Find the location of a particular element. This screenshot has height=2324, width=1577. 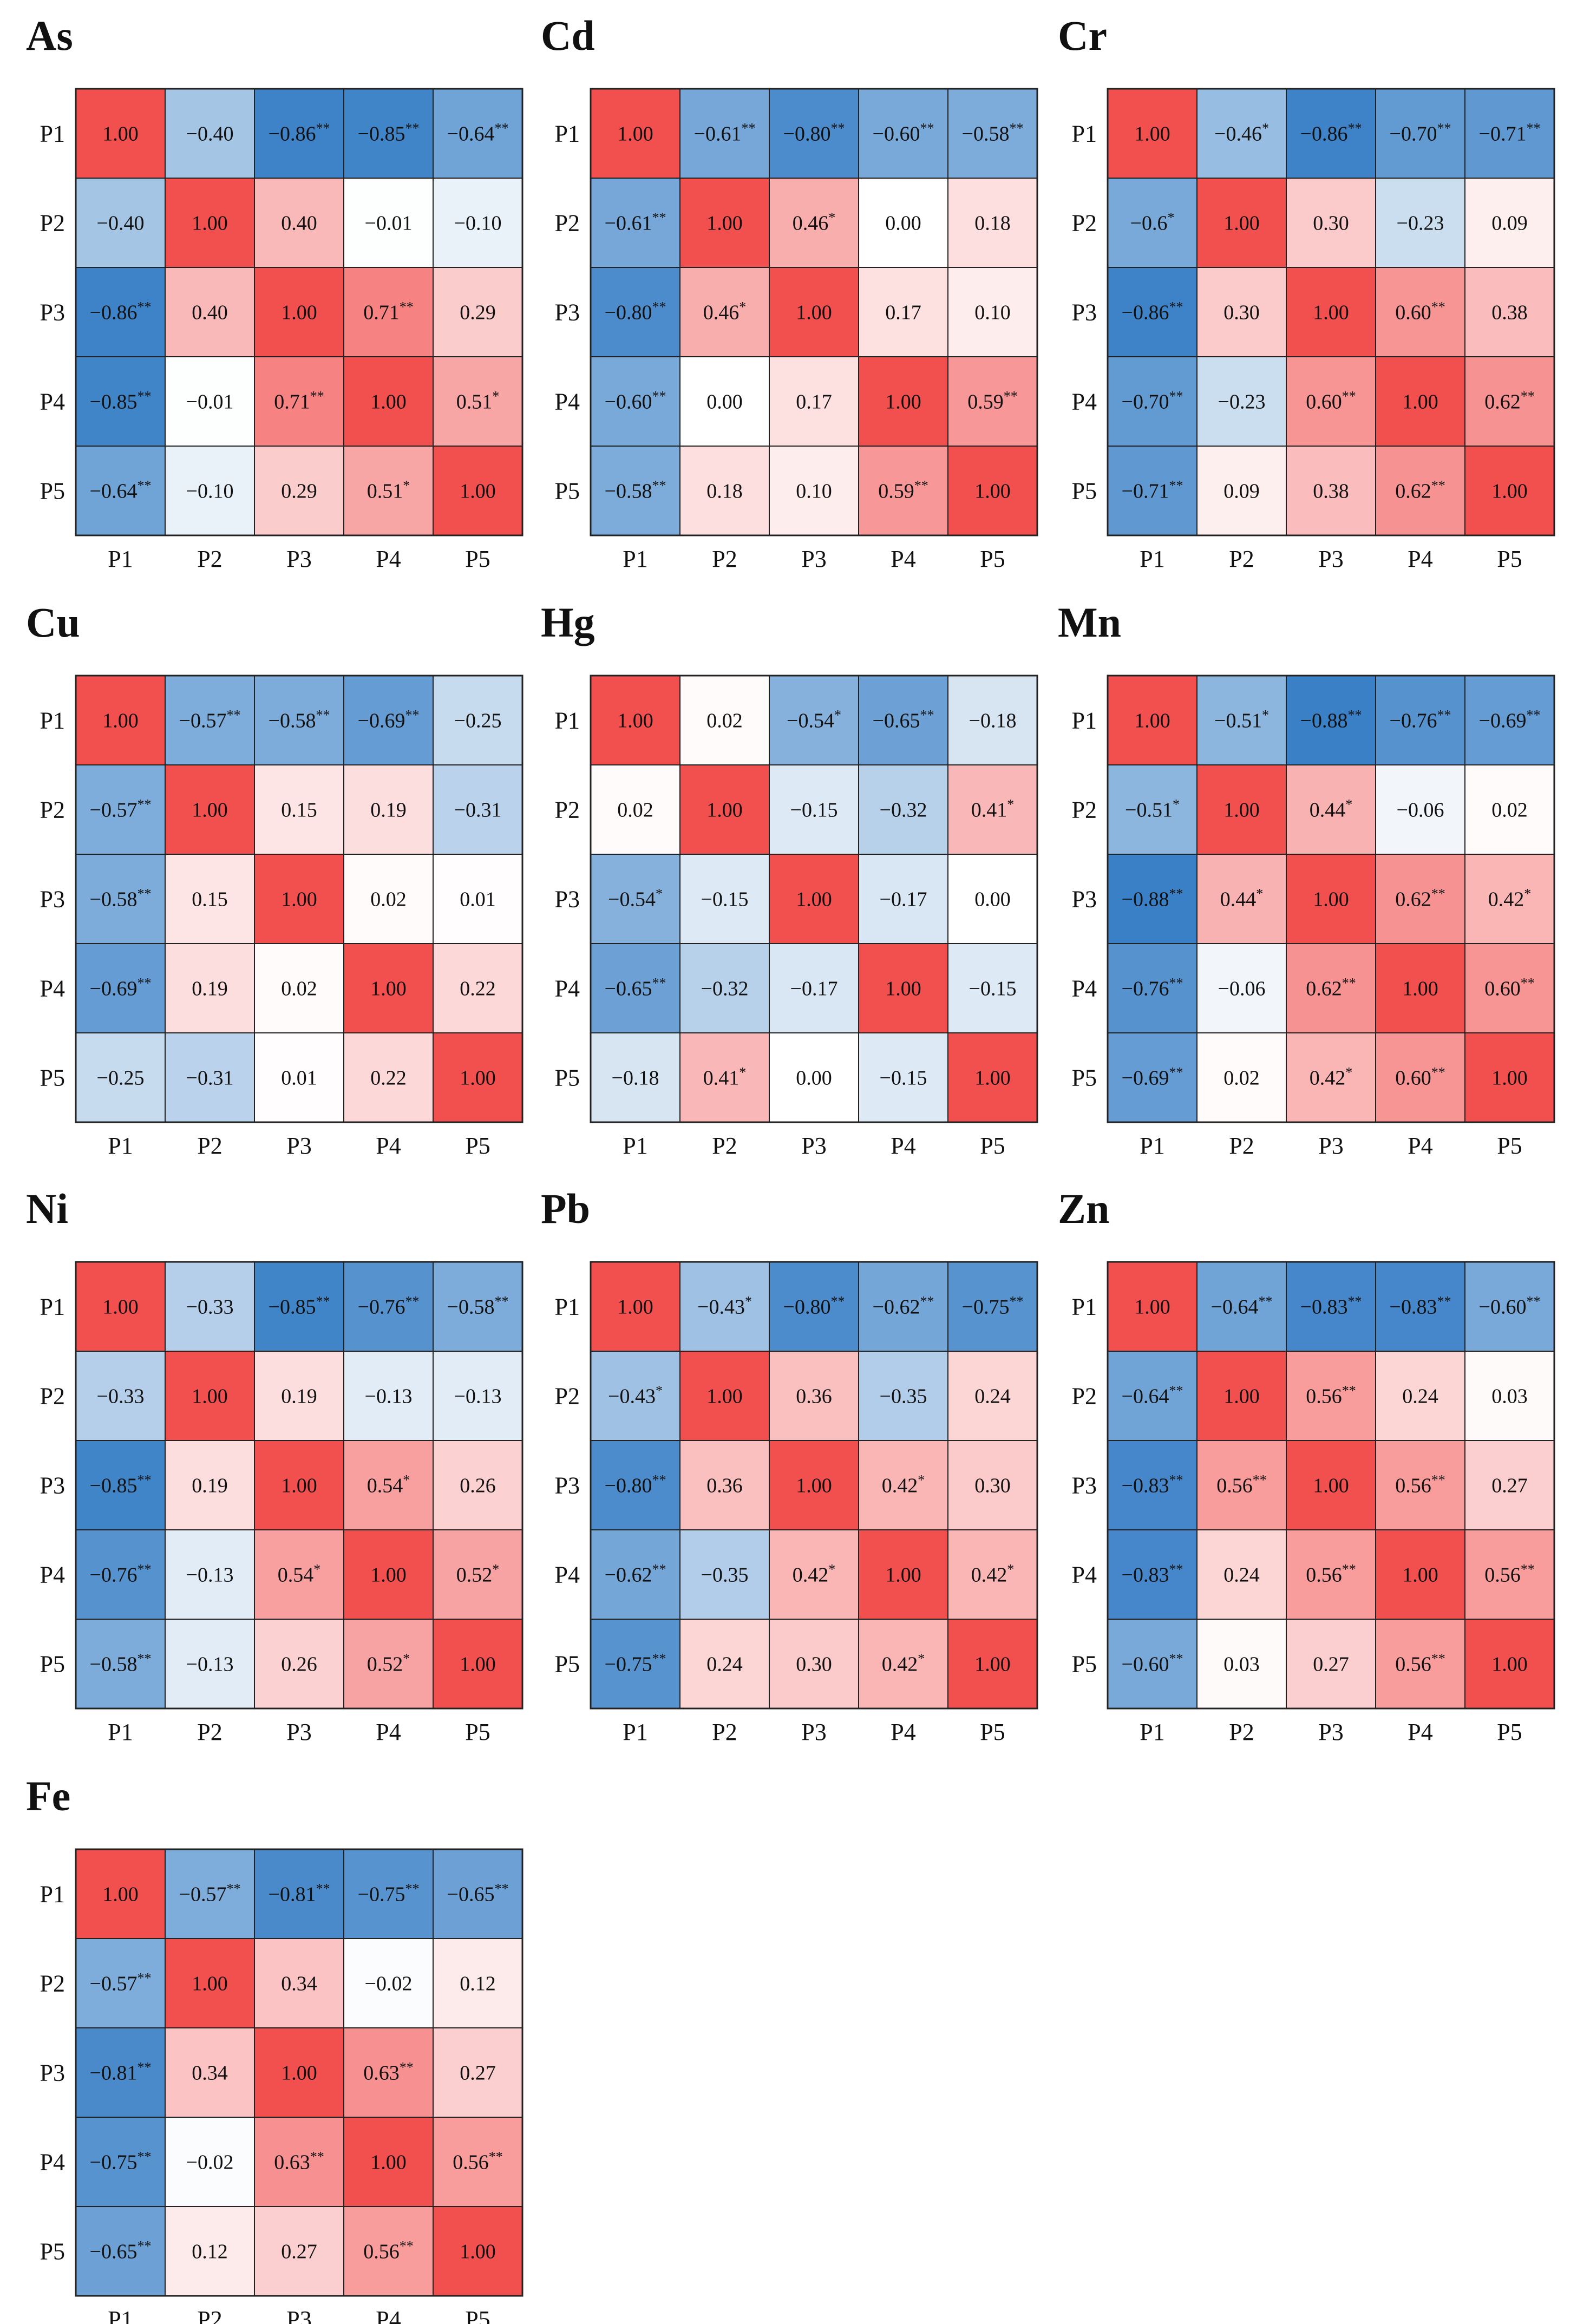

cell-value-label: 0.01 is located at coordinates (478, 899).